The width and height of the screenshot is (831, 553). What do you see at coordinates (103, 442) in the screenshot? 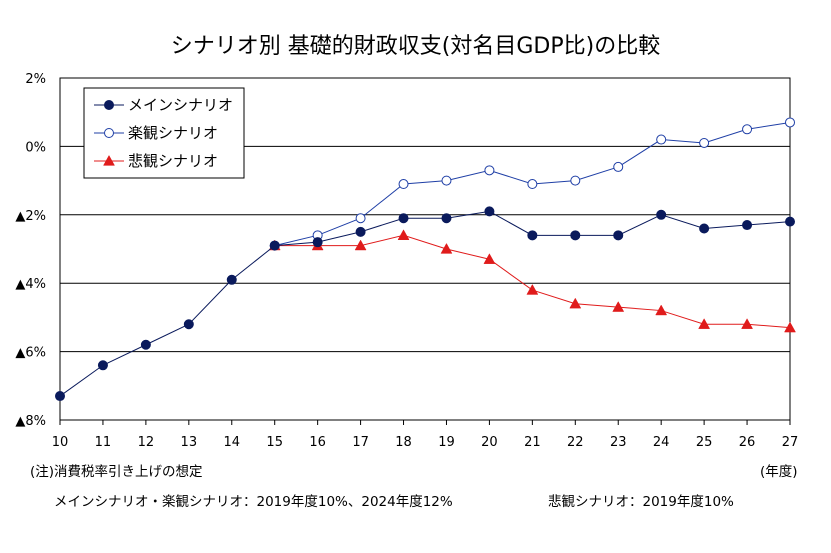
I see `x-tick-label: 11` at bounding box center [103, 442].